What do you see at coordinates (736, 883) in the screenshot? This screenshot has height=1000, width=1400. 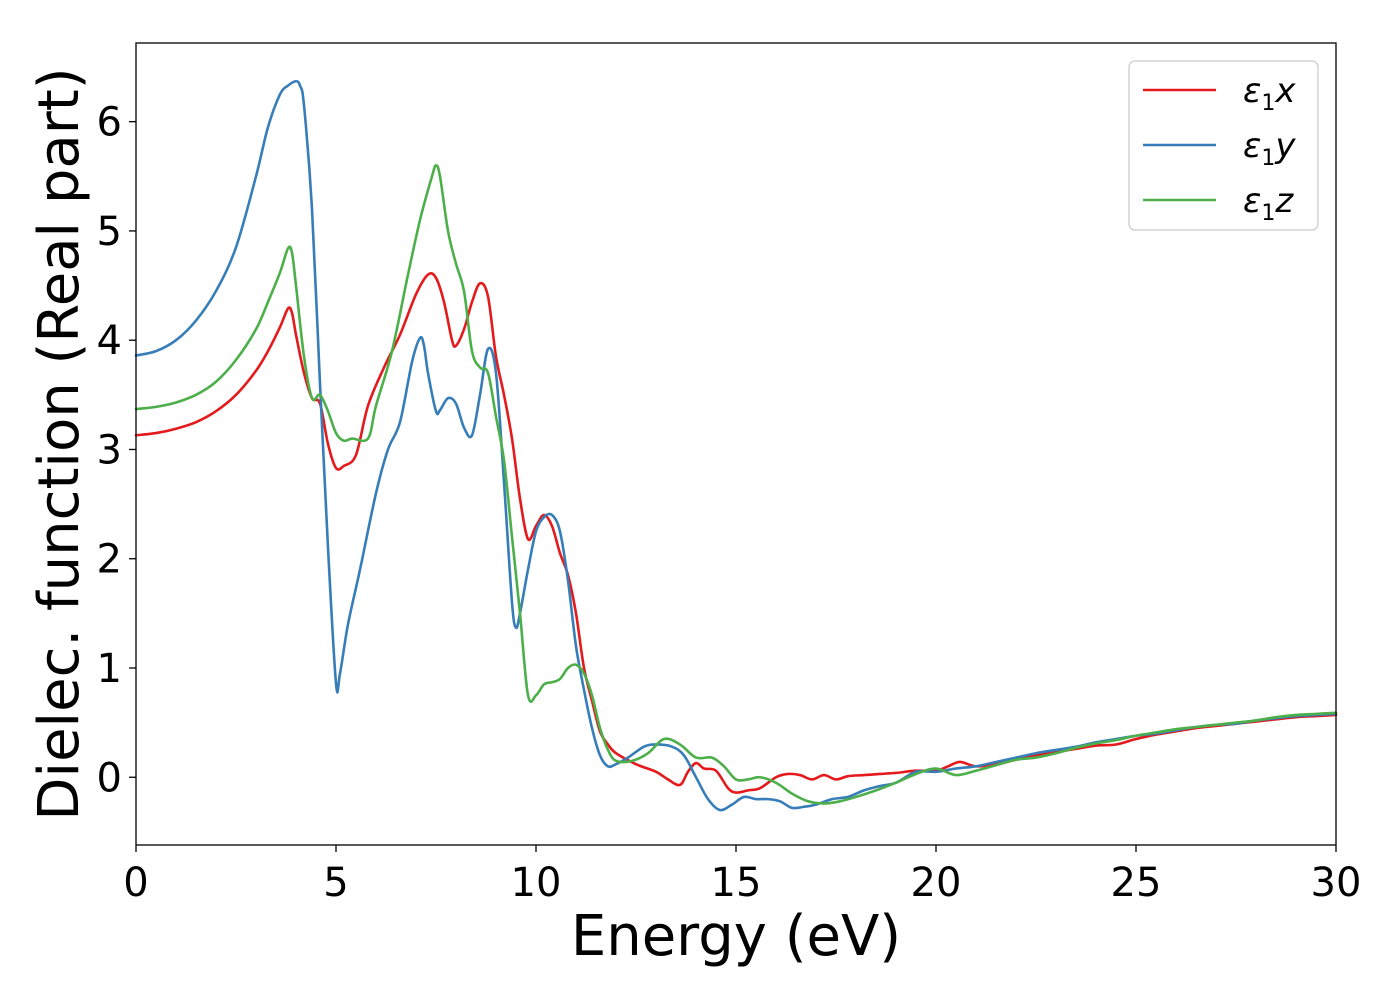 I see `x-tick-label: 15` at bounding box center [736, 883].